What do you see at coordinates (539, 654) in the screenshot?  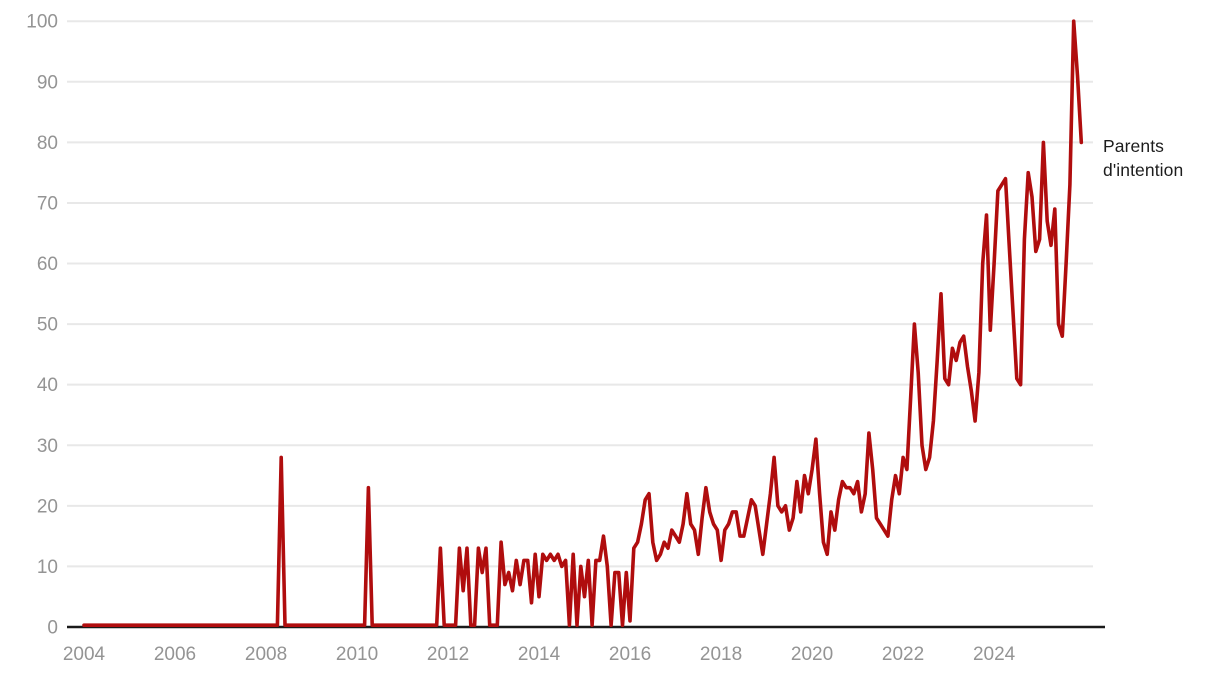 I see `x-tick-label: 2014` at bounding box center [539, 654].